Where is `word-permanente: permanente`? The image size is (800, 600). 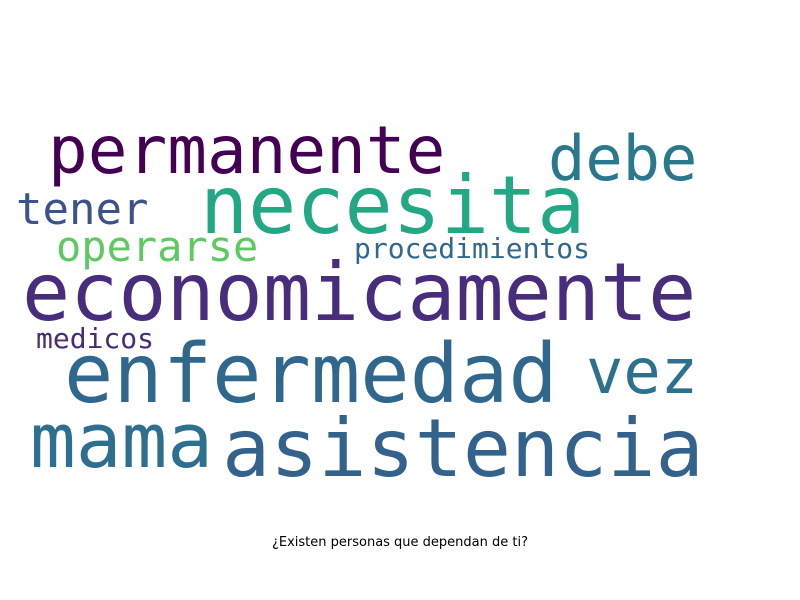
word-permanente: permanente is located at coordinates (247, 150).